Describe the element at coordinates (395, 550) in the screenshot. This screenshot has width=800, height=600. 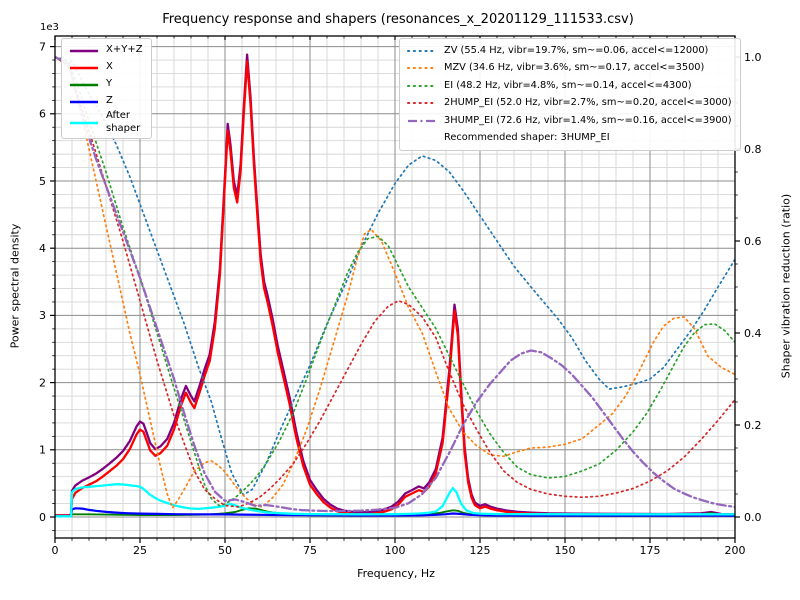
I see `svg-text: 100` at that location.